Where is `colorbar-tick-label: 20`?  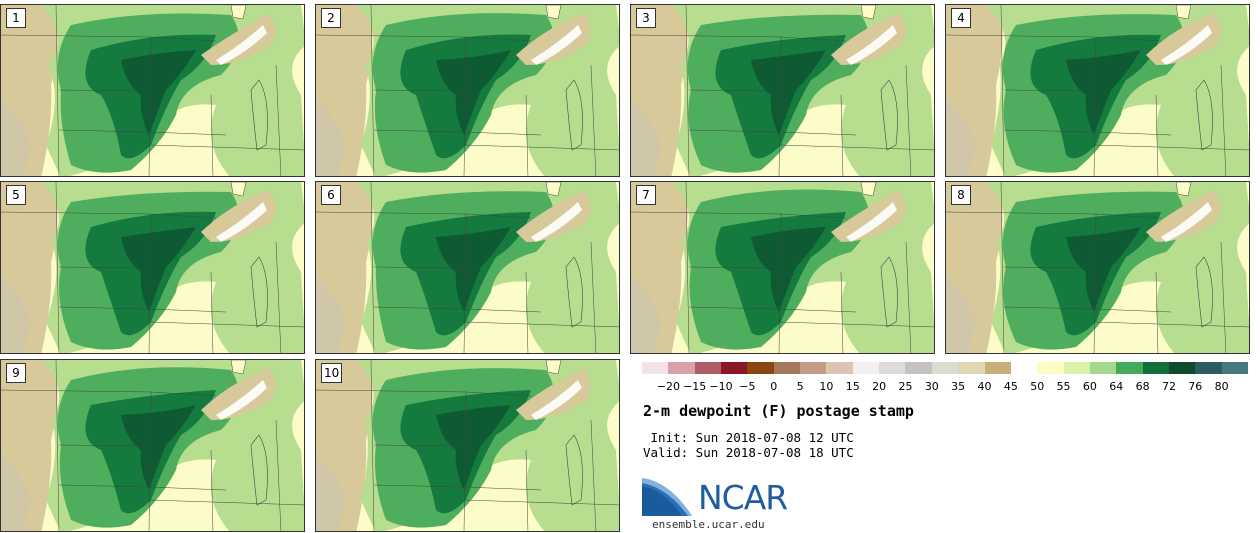
colorbar-tick-label: 20 is located at coordinates (879, 386).